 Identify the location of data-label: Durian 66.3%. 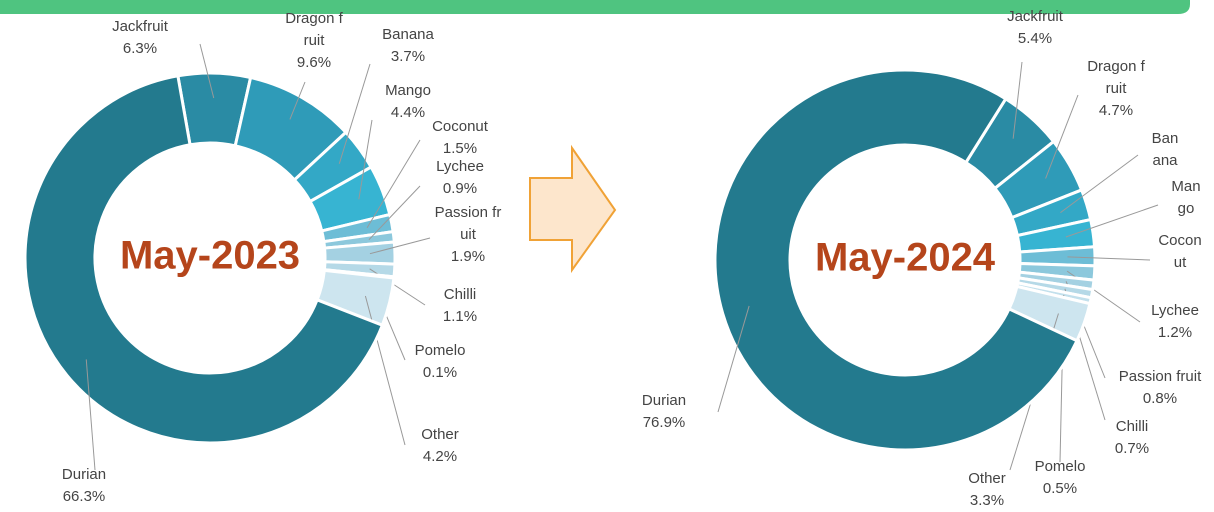
(84, 486).